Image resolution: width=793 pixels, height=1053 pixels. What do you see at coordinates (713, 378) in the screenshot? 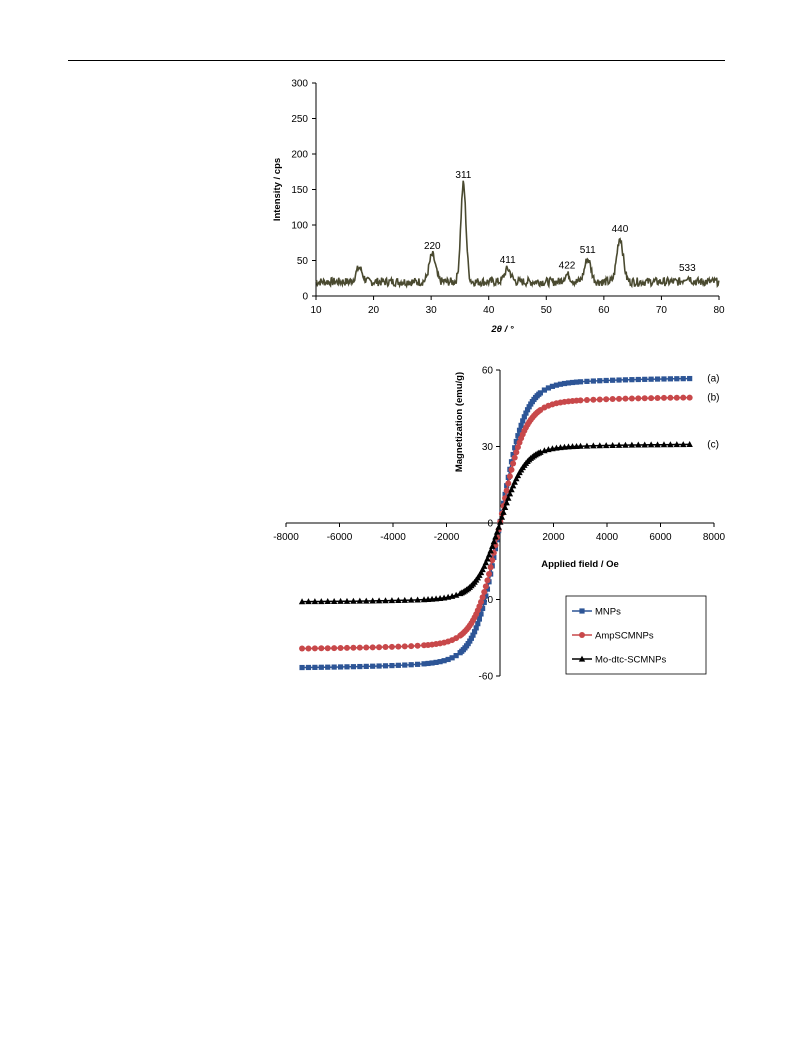
I see `series-end-label: (a)` at bounding box center [713, 378].